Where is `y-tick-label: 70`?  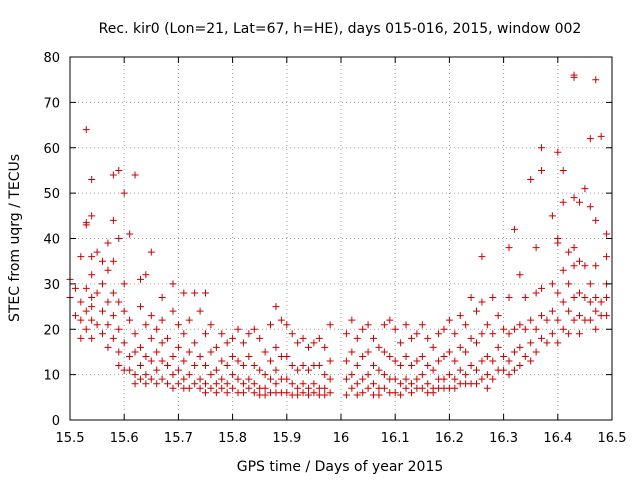
y-tick-label: 70 is located at coordinates (51, 103).